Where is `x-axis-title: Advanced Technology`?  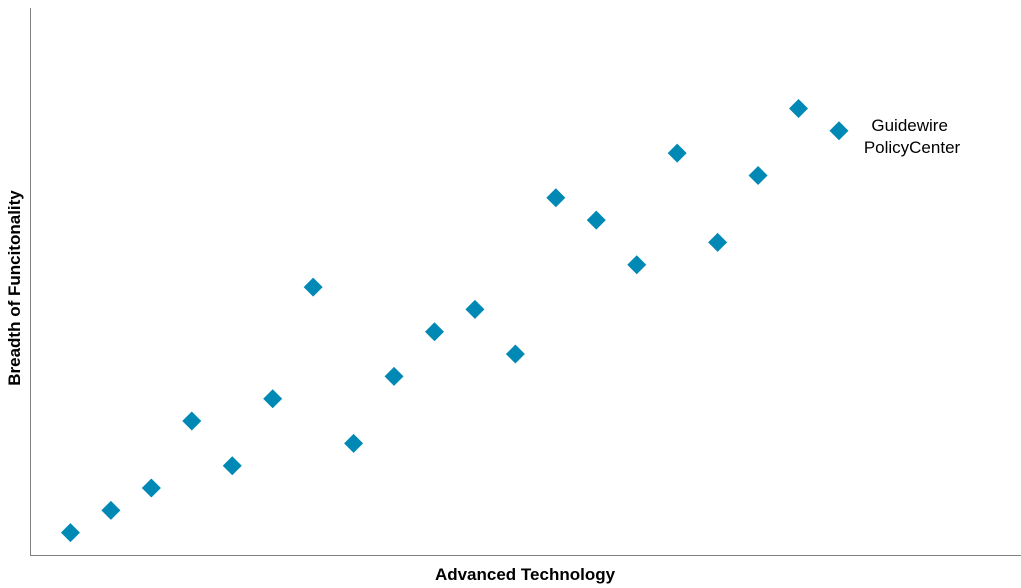 x-axis-title: Advanced Technology is located at coordinates (525, 574).